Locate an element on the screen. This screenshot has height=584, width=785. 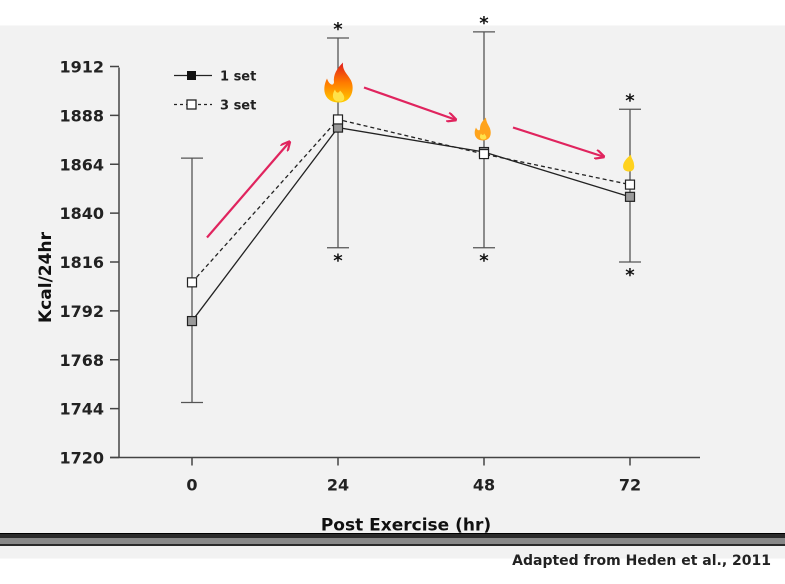
x-tick-label: 48 is located at coordinates (484, 485).